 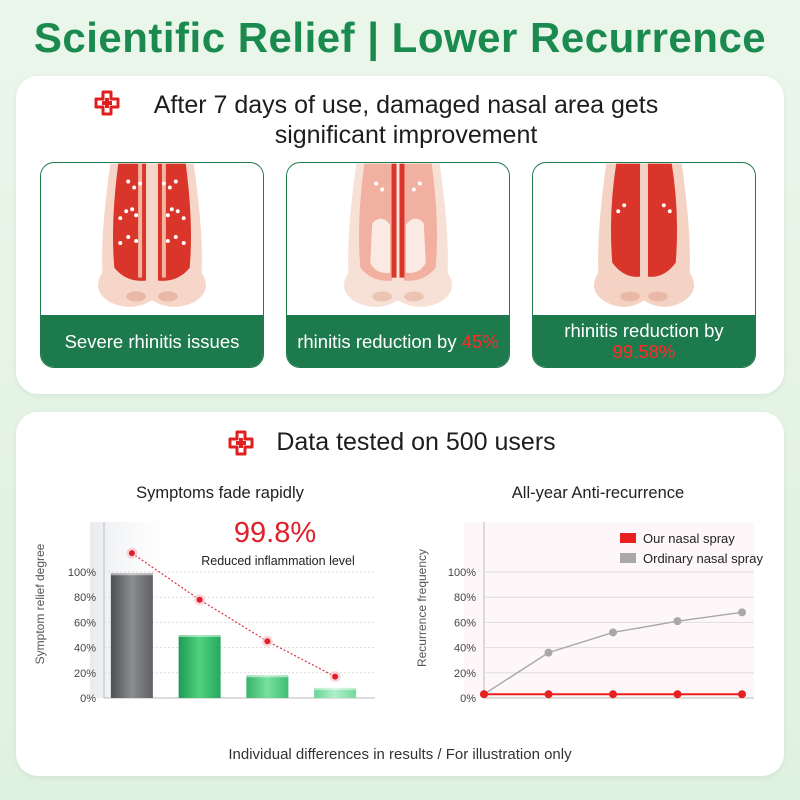 I want to click on card-label-highlight: 45%, so click(x=480, y=341).